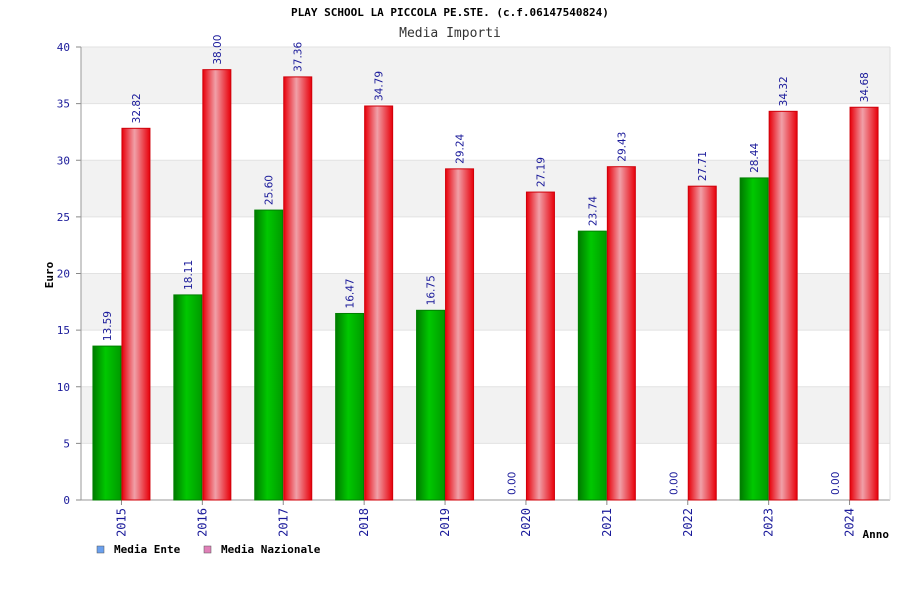  What do you see at coordinates (836, 483) in the screenshot?
I see `data-label-media-ente-2024: 0.00` at bounding box center [836, 483].